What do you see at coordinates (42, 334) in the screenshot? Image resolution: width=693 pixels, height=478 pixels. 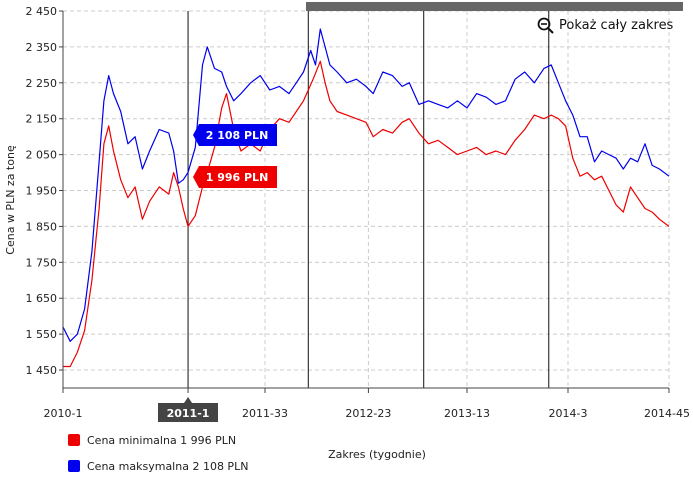 I see `y-tick-label: 1 550` at bounding box center [42, 334].